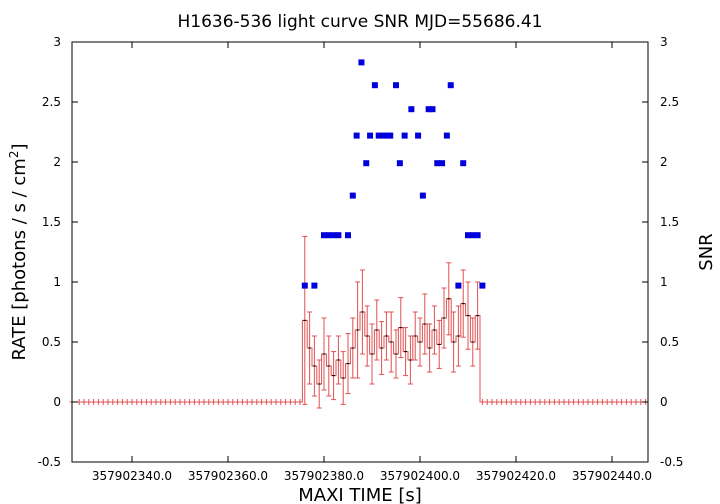  What do you see at coordinates (324, 476) in the screenshot?
I see `x-tick-label: 357902380.0` at bounding box center [324, 476].